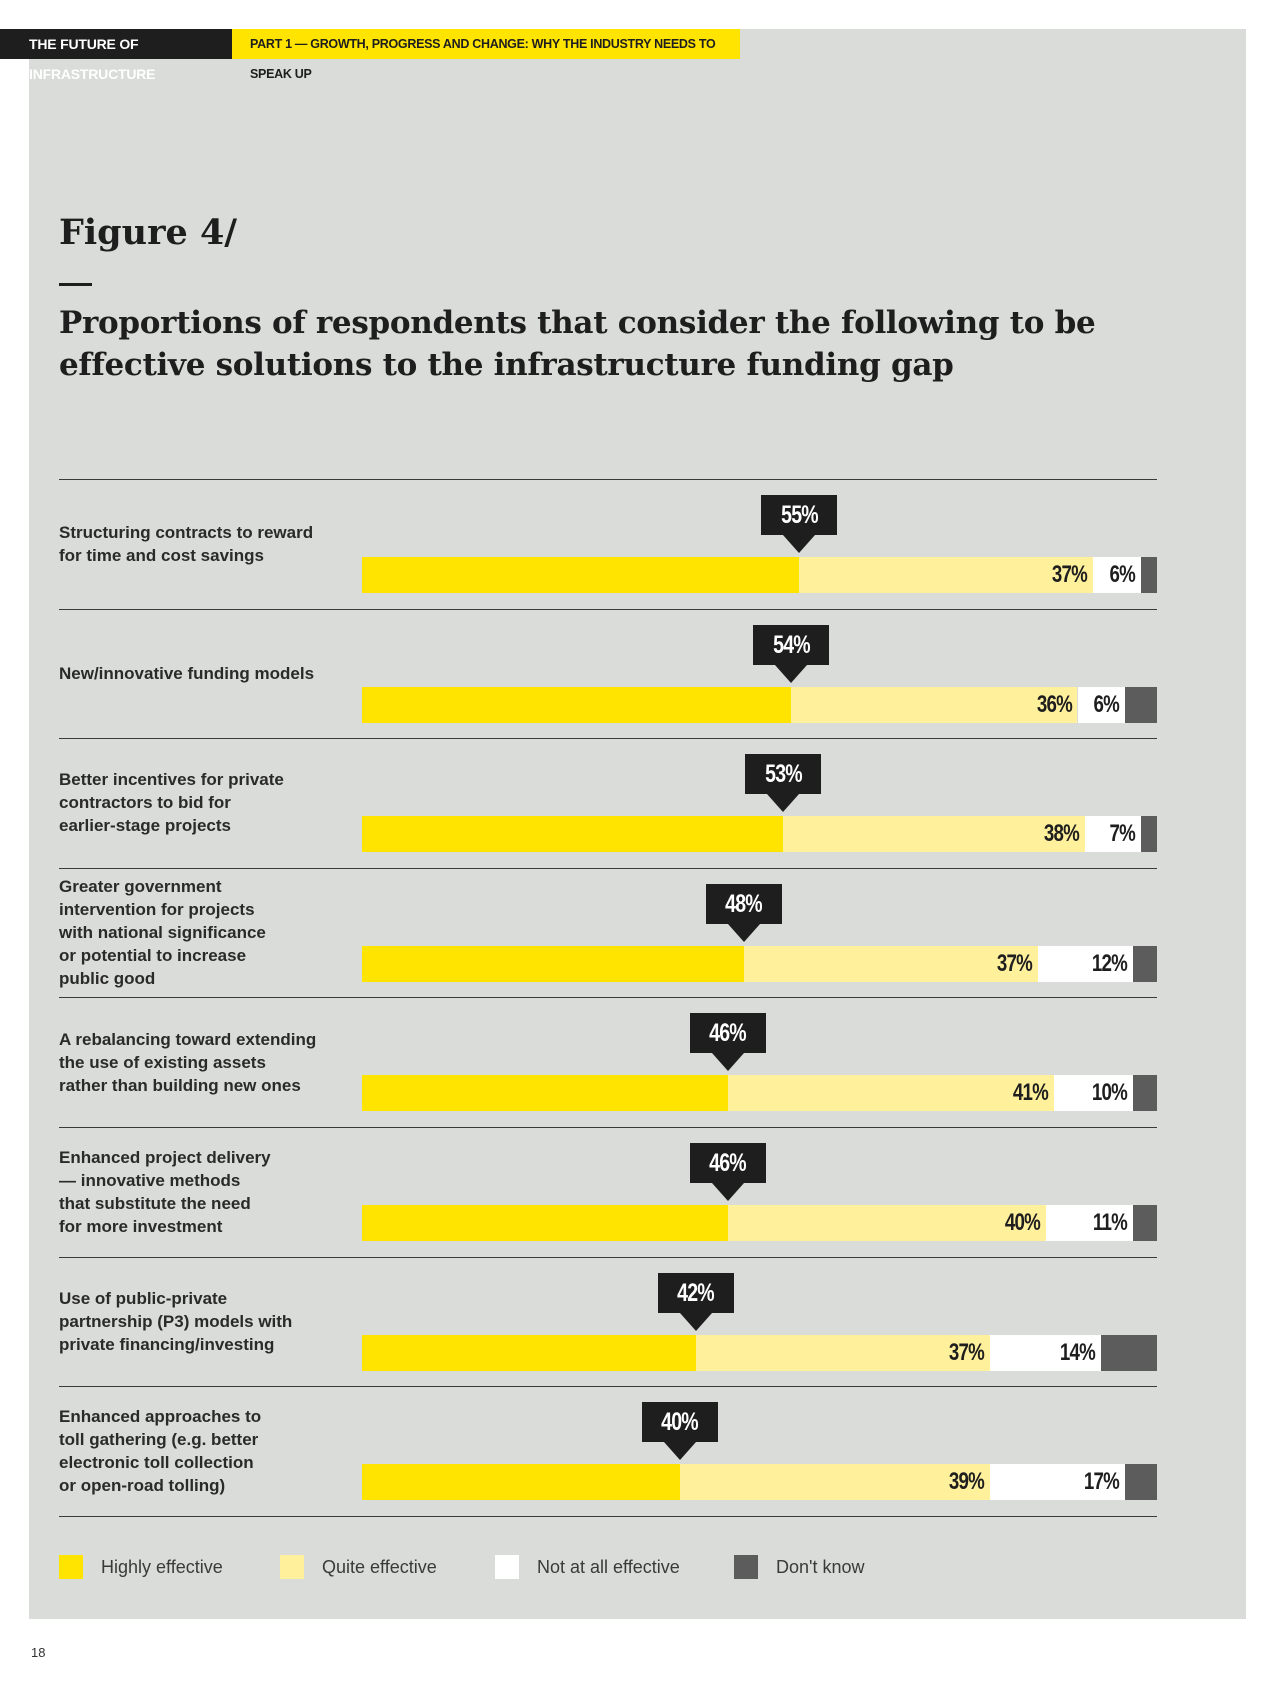 The width and height of the screenshot is (1276, 1683). I want to click on row-label: New/innovative funding models, so click(204, 674).